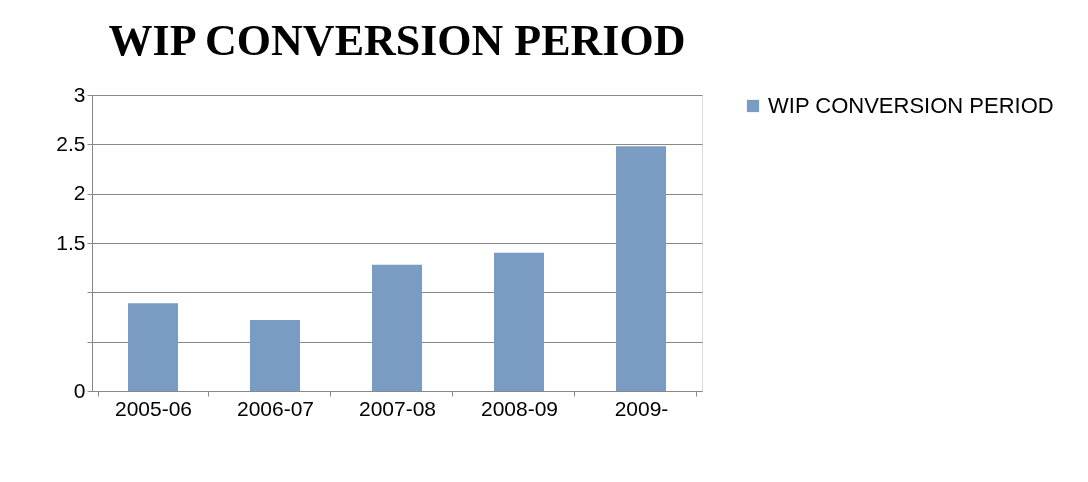 This screenshot has height=482, width=1088. Describe the element at coordinates (153, 408) in the screenshot. I see `x-tick-label: 2005-06` at that location.